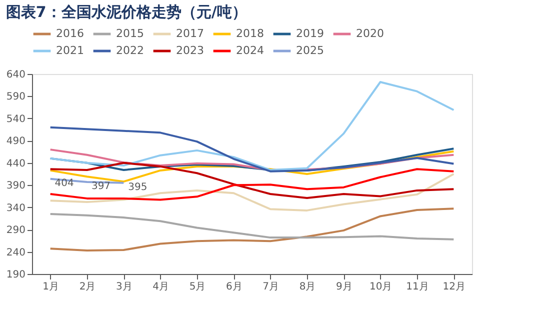 Image resolution: width=541 pixels, height=335 pixels. What do you see at coordinates (250, 33) in the screenshot?
I see `legend-label: 2018` at bounding box center [250, 33].